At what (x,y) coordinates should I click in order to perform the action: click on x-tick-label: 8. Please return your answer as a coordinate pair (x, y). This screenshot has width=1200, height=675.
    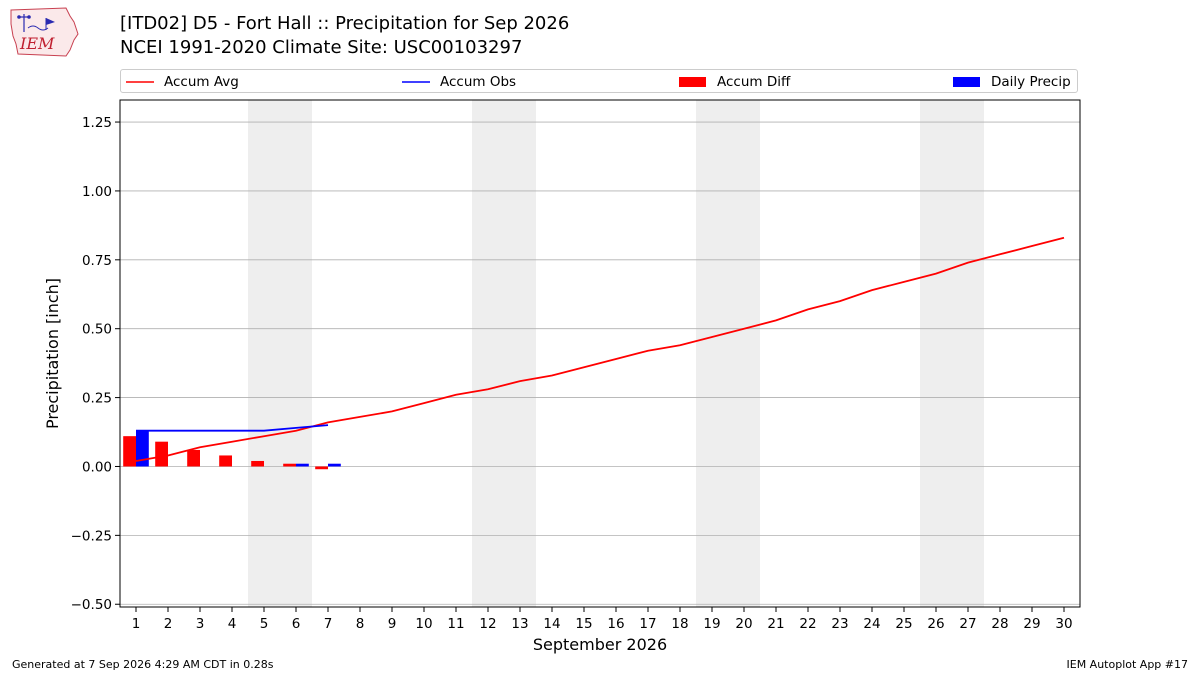
    Looking at the image, I should click on (360, 624).